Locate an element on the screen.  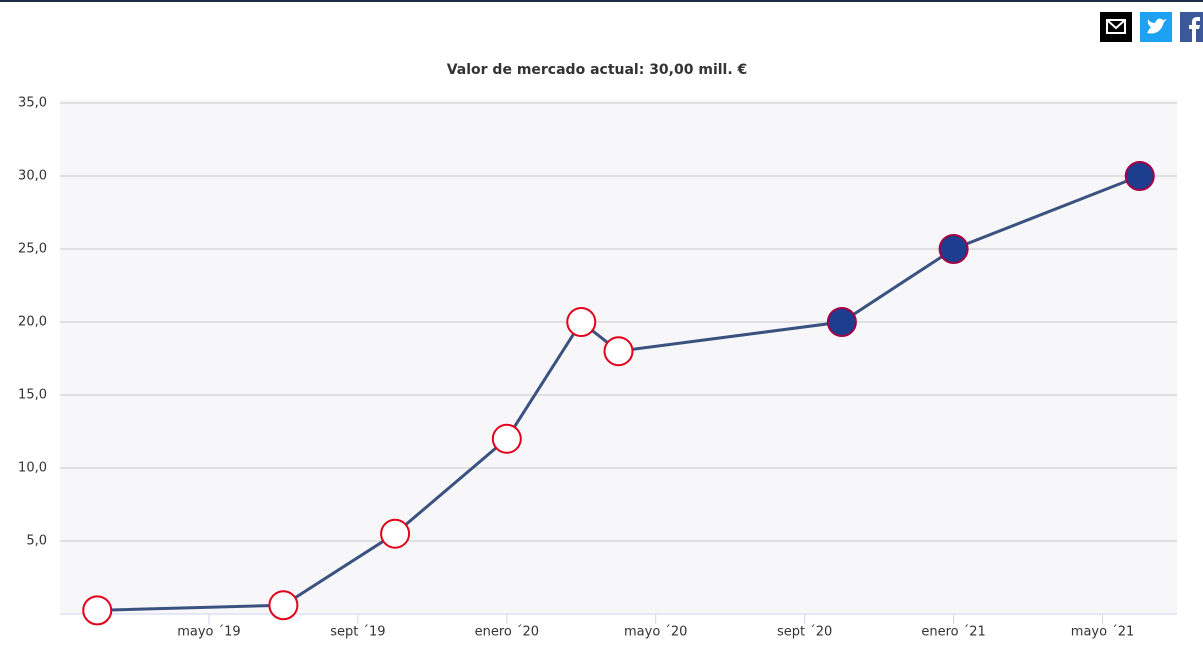
x-tick-label: enero ´21 is located at coordinates (953, 632).